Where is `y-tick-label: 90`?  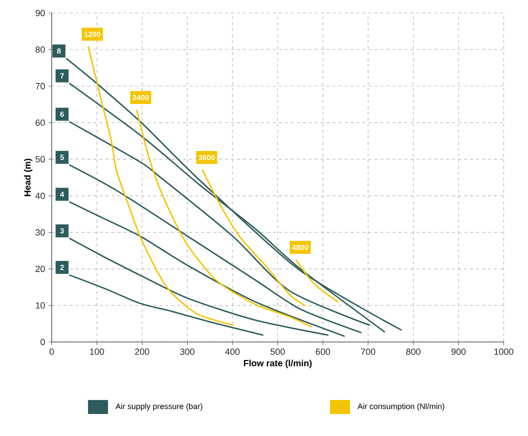 y-tick-label: 90 is located at coordinates (40, 13).